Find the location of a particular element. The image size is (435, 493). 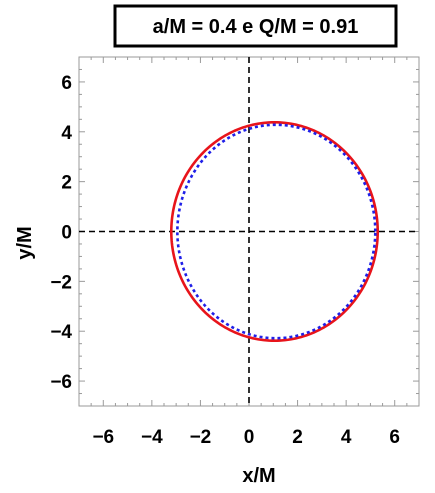

y-tick-label: −4 is located at coordinates (61, 332).